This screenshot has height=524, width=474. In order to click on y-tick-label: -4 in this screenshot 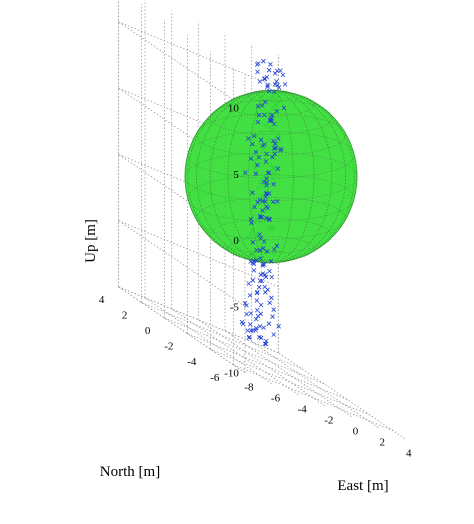, I will do `click(192, 362)`.